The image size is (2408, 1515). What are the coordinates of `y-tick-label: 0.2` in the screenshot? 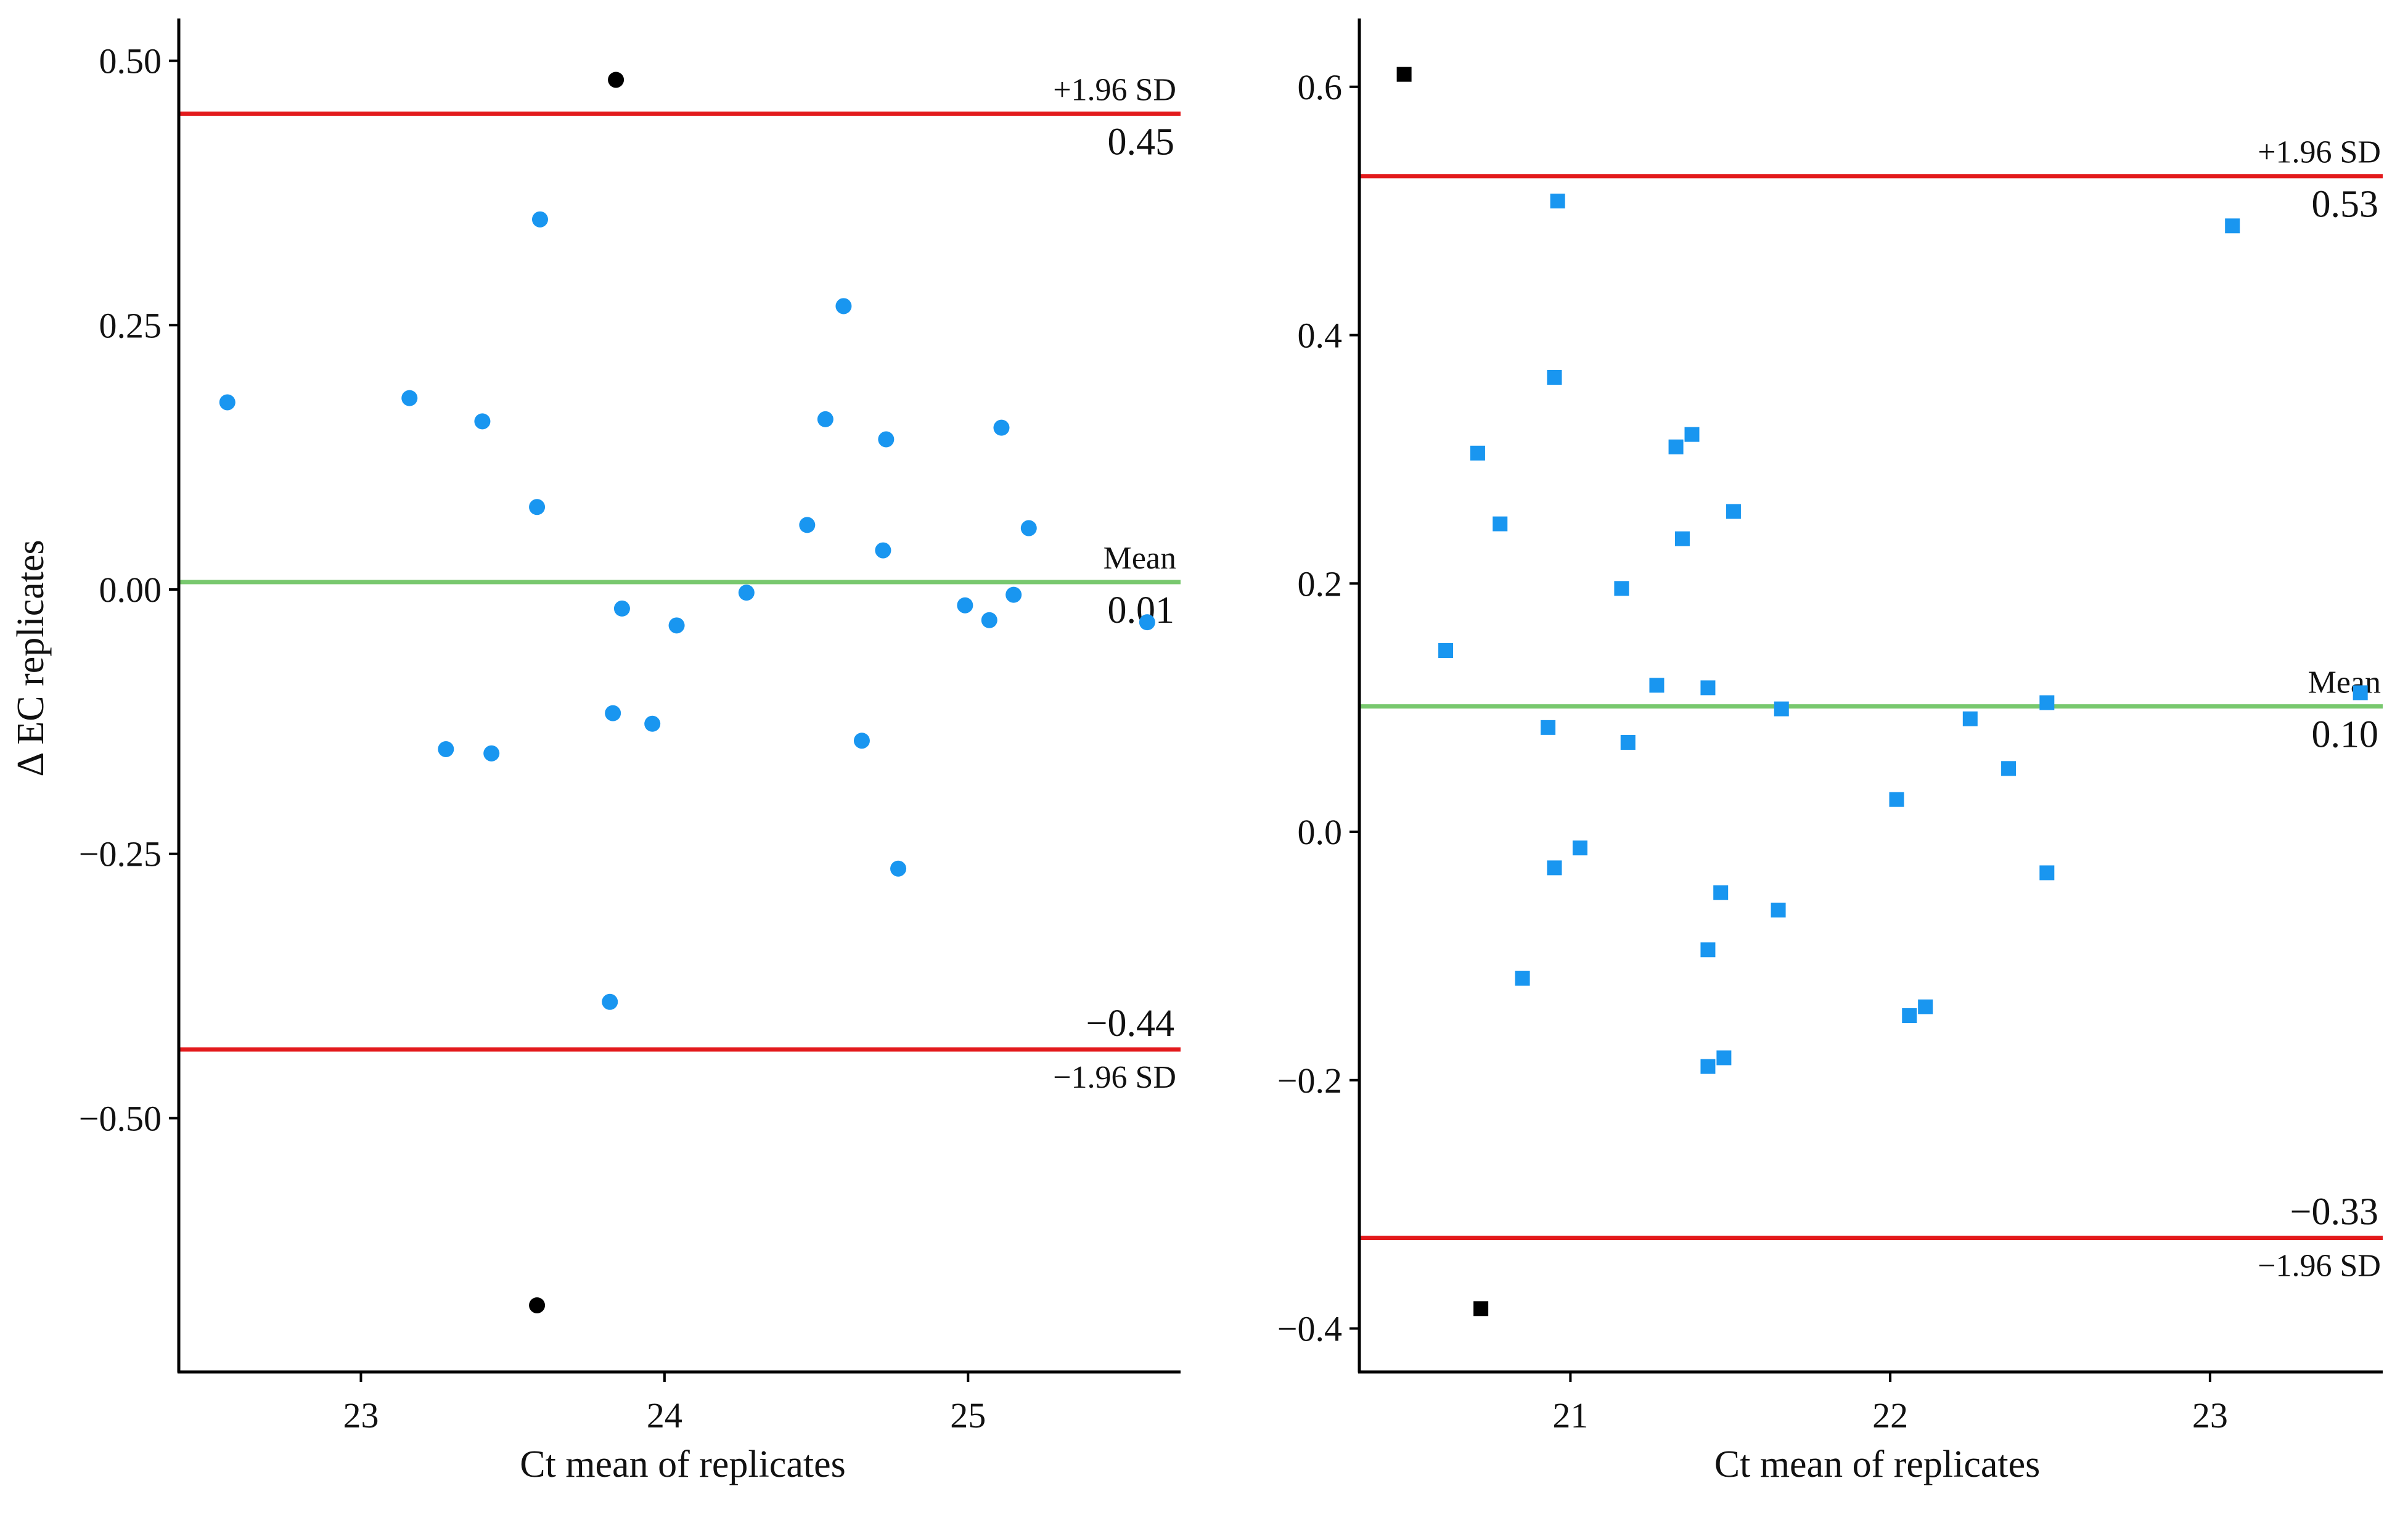 It's located at (1321, 584).